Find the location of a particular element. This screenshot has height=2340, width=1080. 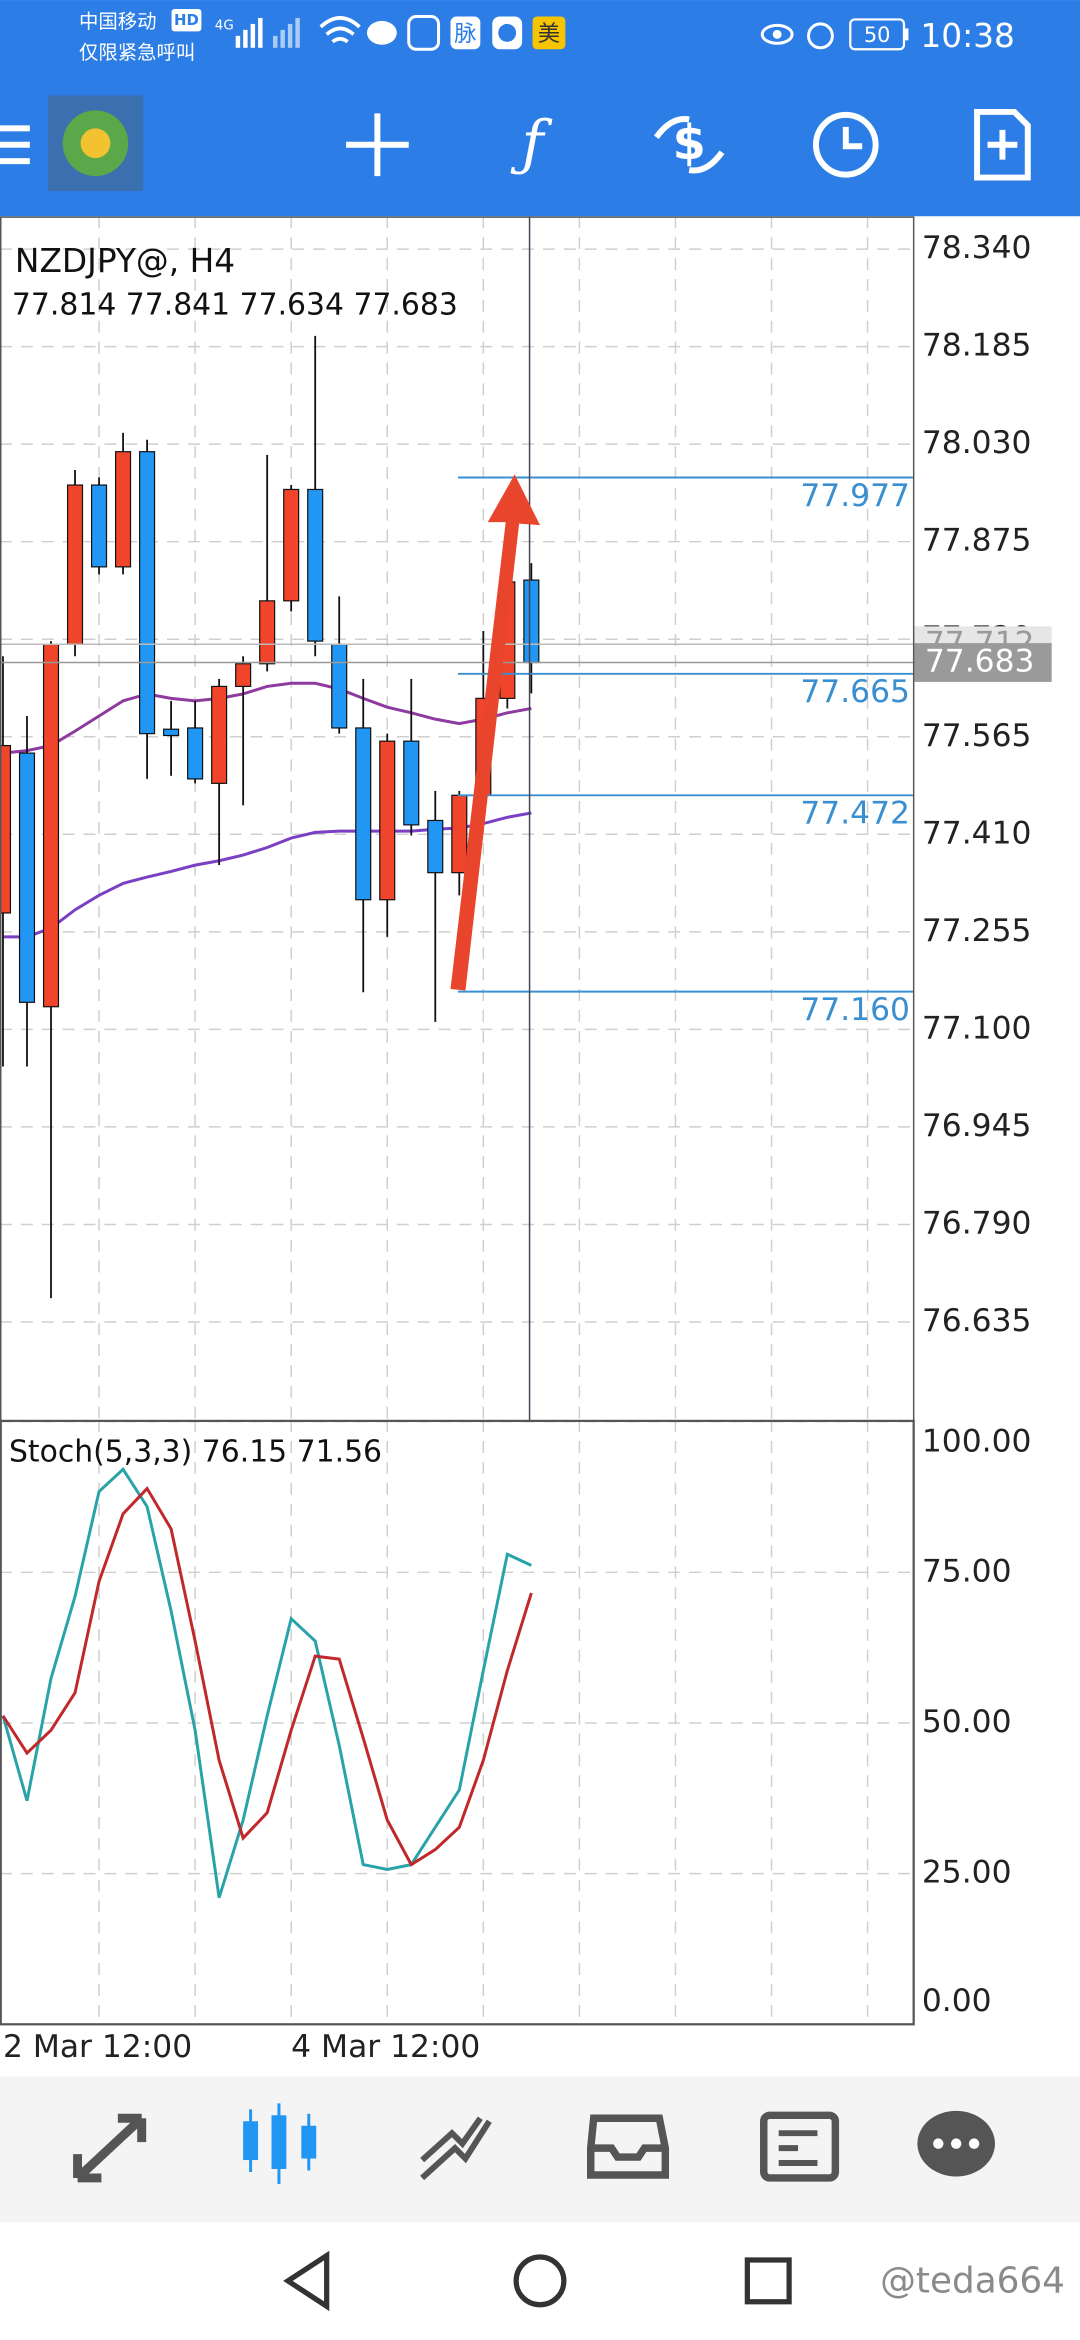

chat-dots is located at coordinates (956, 2143).